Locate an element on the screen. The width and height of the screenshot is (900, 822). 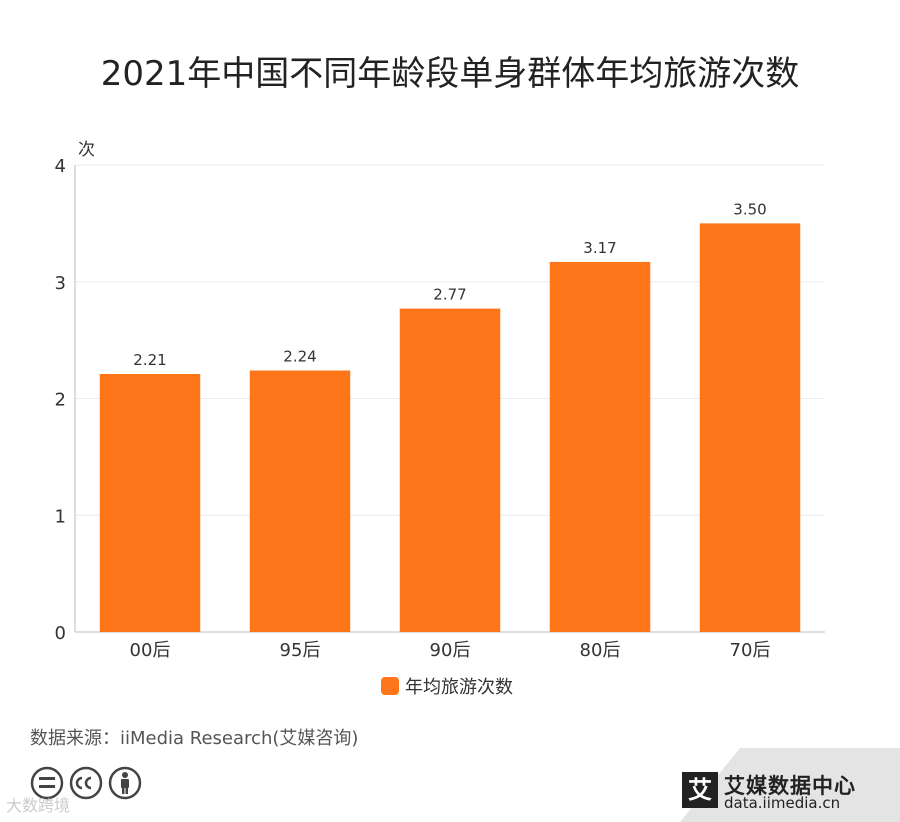
brand-corner-shape is located at coordinates (790, 785).